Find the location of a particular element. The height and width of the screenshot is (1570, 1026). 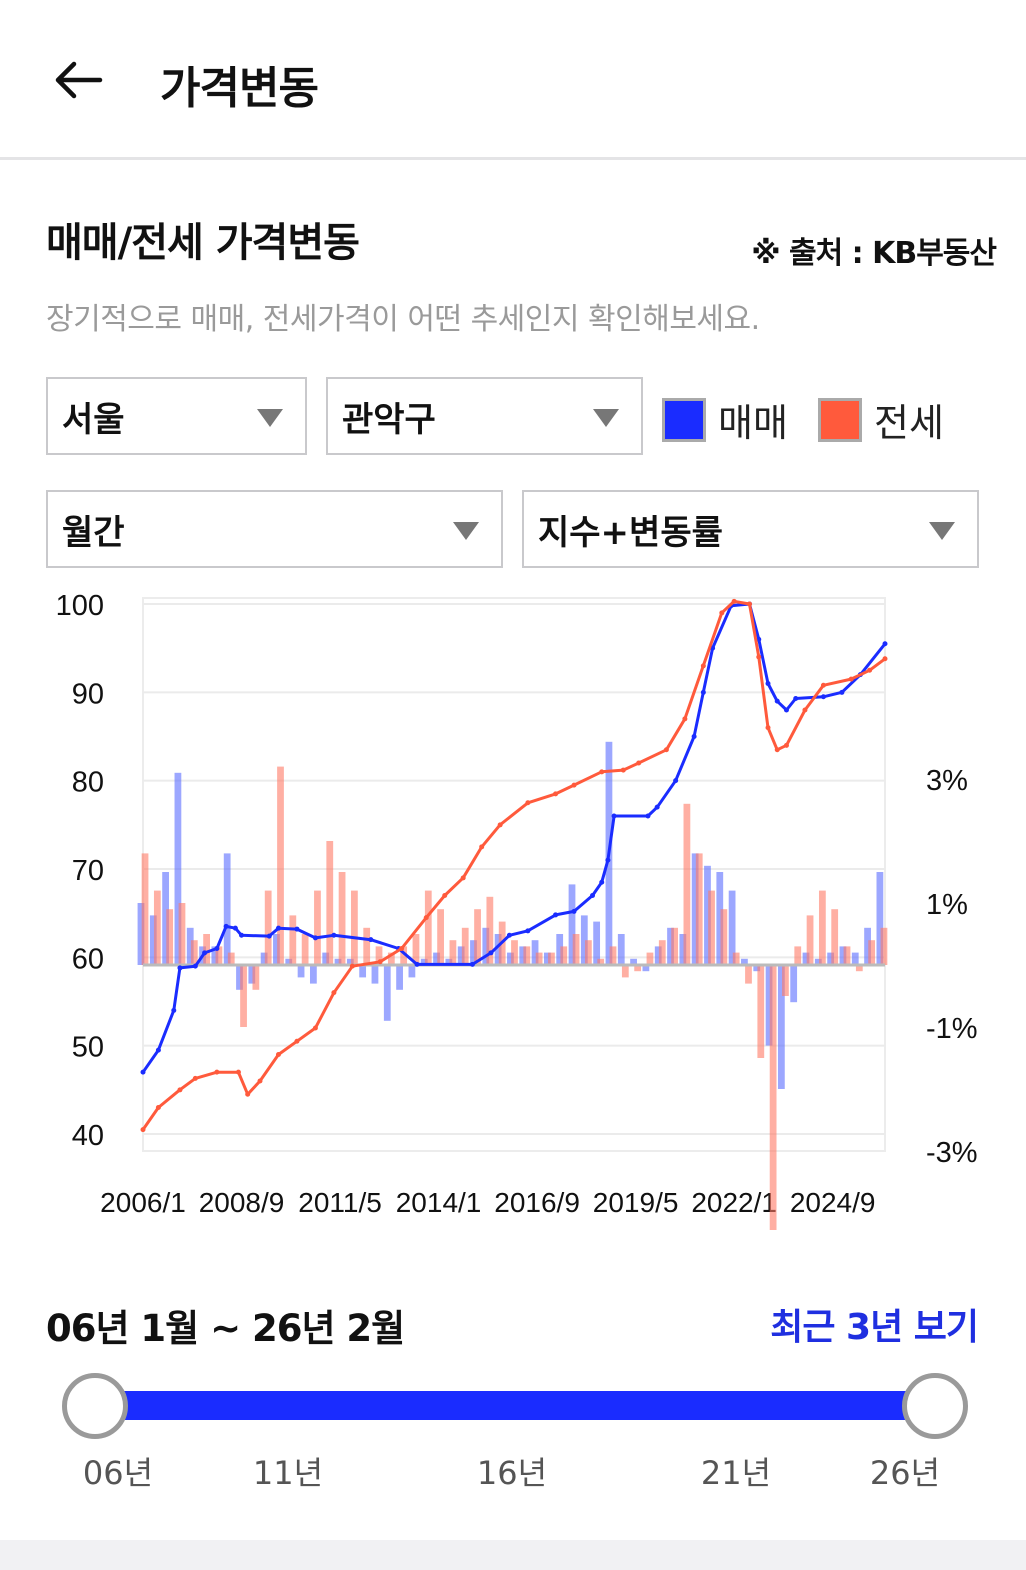

district-select: 관악구 is located at coordinates (484, 416).